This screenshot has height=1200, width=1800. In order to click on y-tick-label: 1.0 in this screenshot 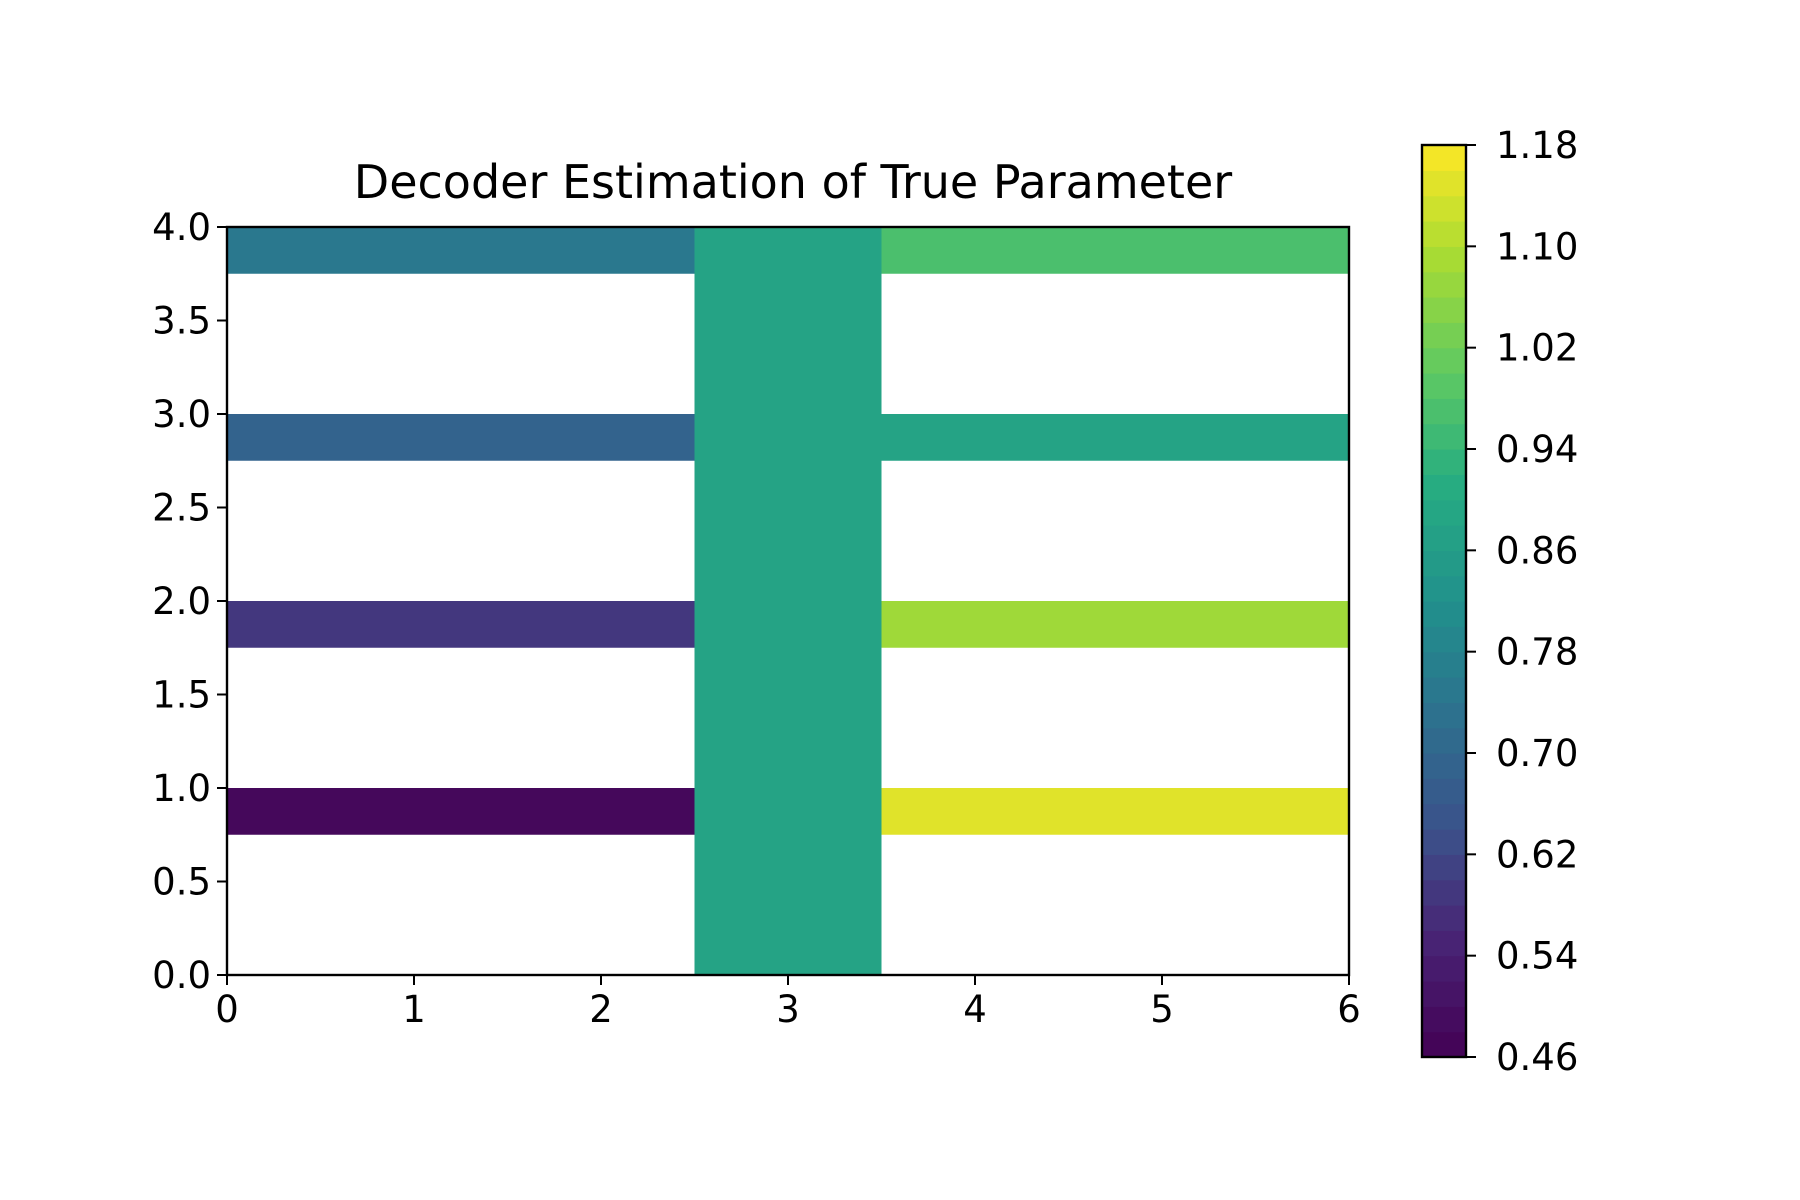, I will do `click(181, 788)`.